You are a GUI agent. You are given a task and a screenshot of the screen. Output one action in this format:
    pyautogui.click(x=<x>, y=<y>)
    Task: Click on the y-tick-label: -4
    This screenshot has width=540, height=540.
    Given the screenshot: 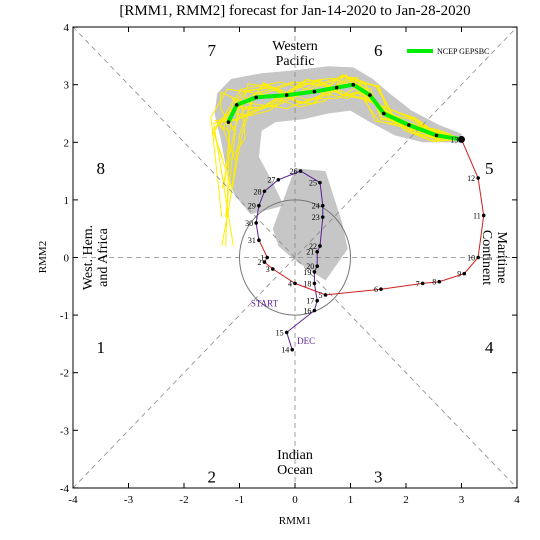 What is the action you would take?
    pyautogui.click(x=65, y=489)
    